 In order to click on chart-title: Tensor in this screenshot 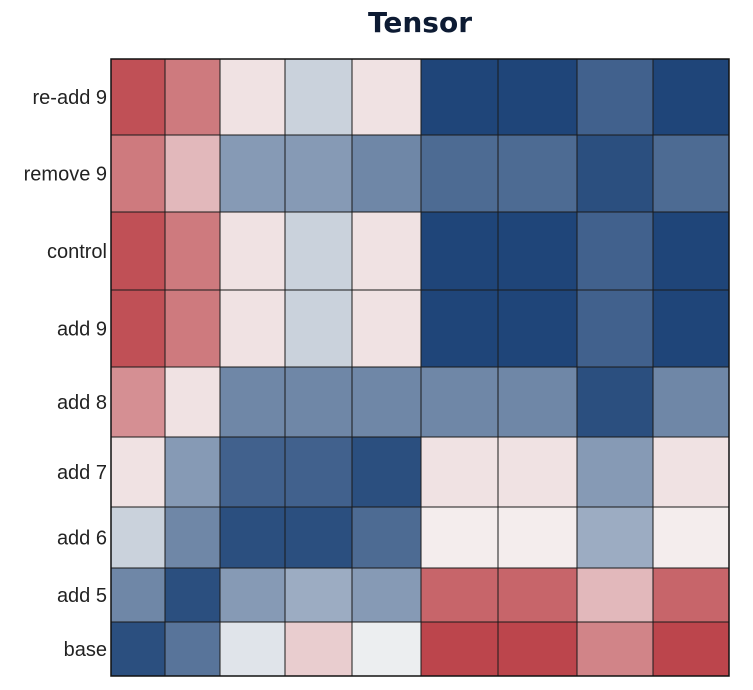, I will do `click(419, 22)`.